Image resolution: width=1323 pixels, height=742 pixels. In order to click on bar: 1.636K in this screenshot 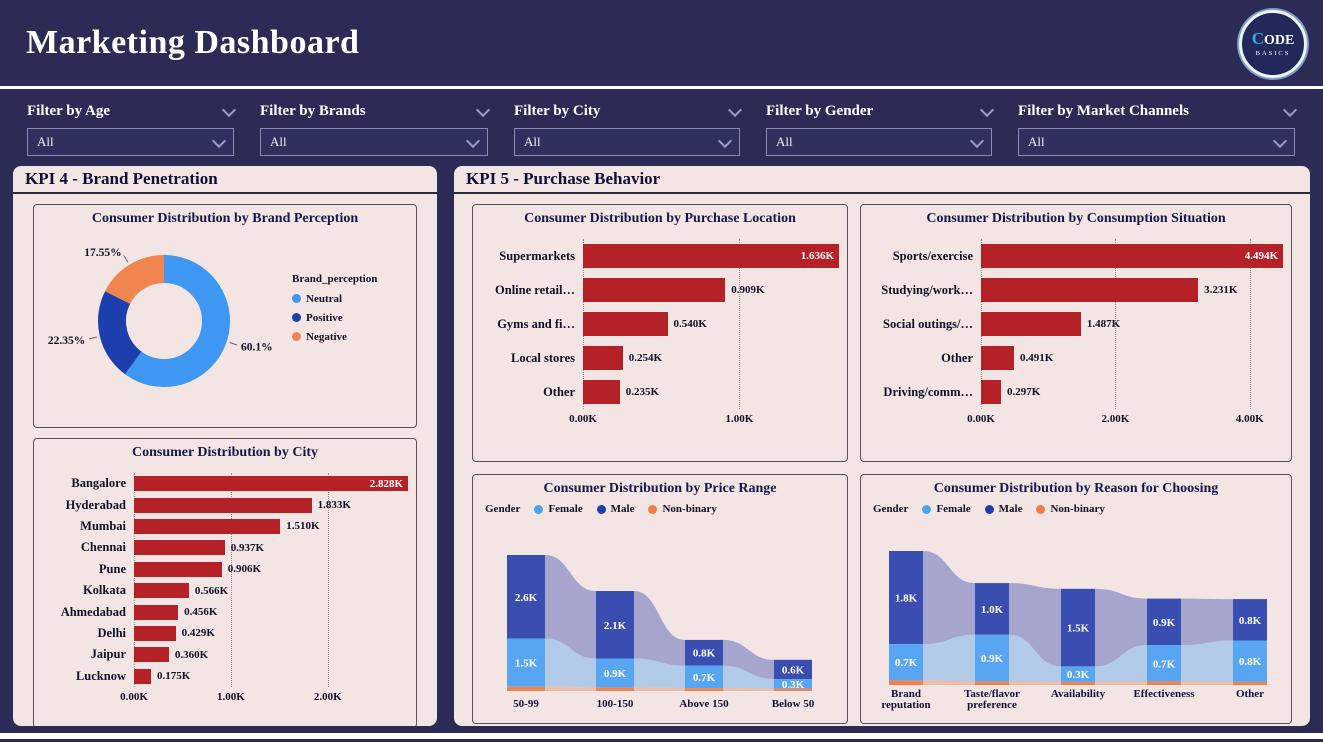, I will do `click(711, 256)`.